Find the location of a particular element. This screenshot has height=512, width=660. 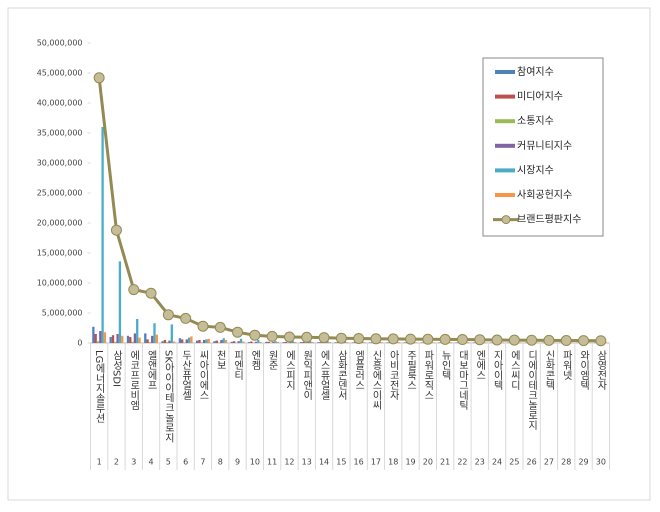

y-tick-label: 35,000,000 is located at coordinates (60, 133).